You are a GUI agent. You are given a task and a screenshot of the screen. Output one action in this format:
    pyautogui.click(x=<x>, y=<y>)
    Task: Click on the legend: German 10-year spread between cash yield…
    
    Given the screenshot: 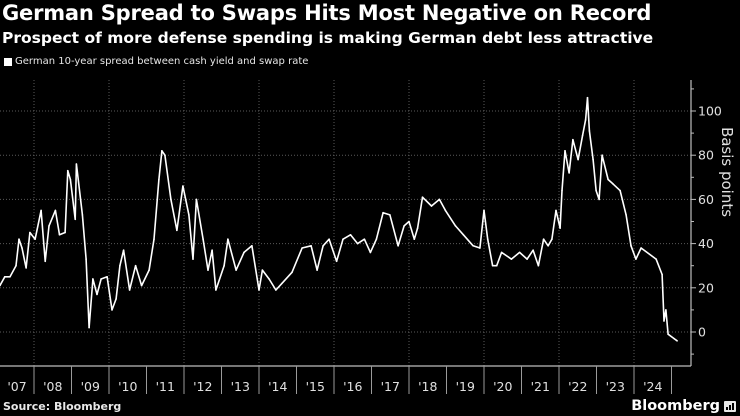 What is the action you would take?
    pyautogui.click(x=156, y=61)
    